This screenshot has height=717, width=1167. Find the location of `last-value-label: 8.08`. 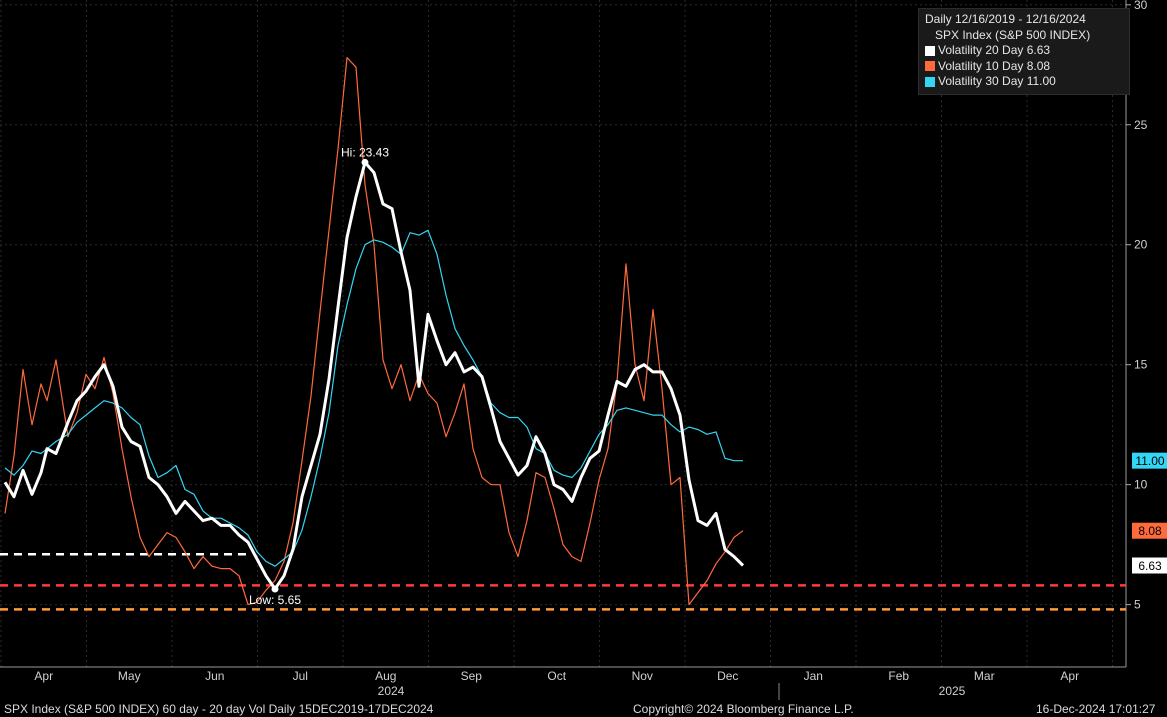

last-value-label: 8.08 is located at coordinates (1150, 531).